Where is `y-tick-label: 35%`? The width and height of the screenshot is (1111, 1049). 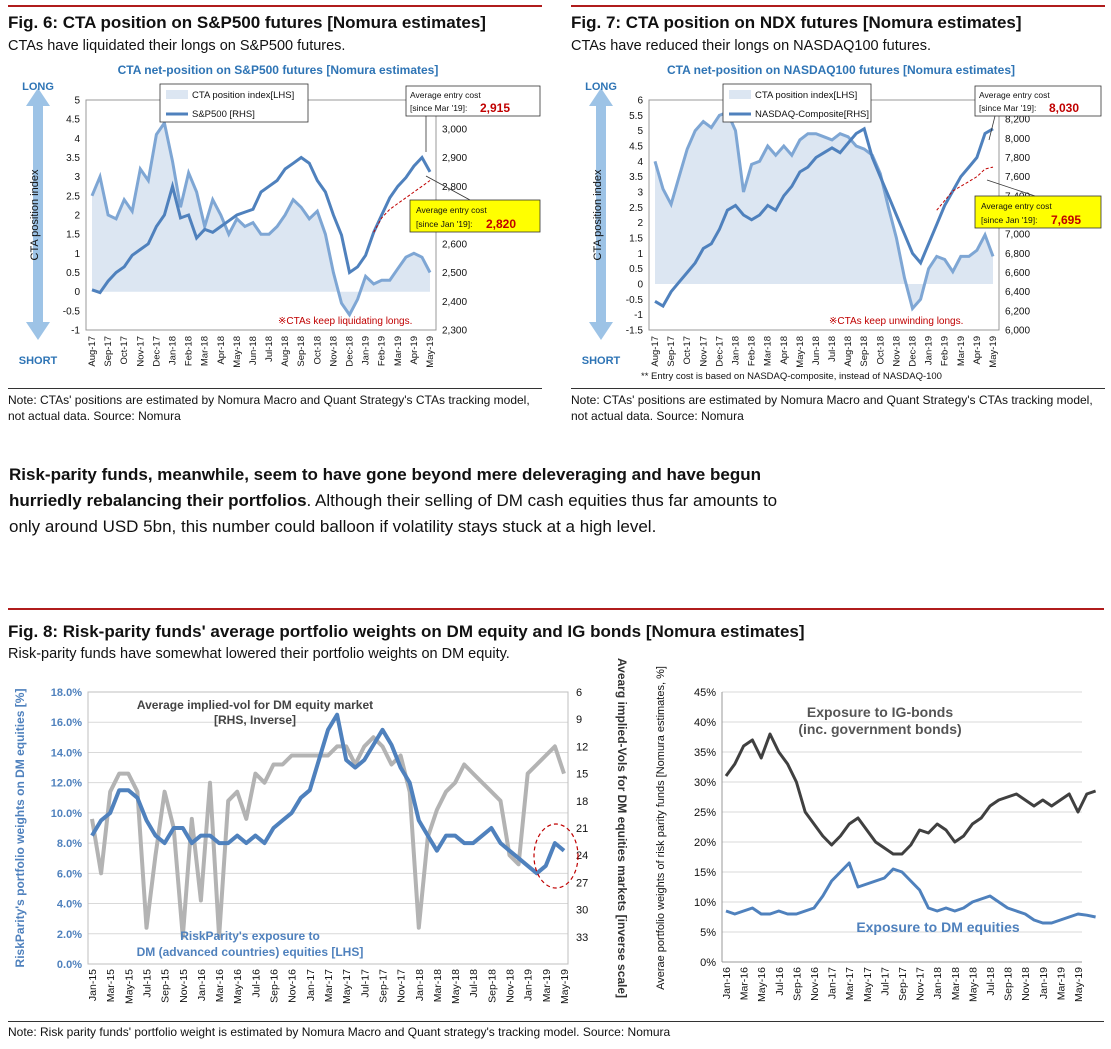
y-tick-label: 35% is located at coordinates (705, 753).